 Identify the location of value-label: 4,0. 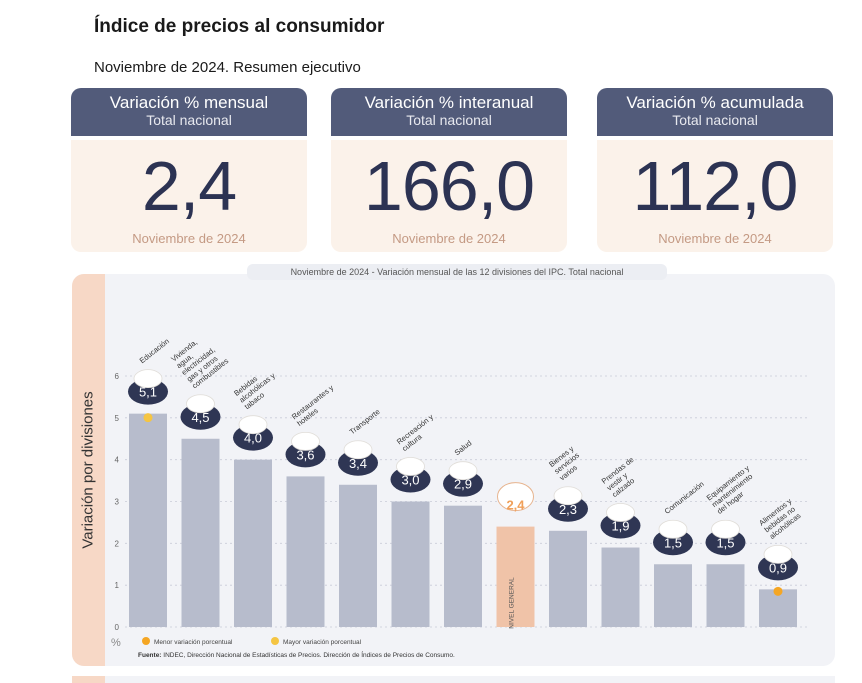
(253, 438).